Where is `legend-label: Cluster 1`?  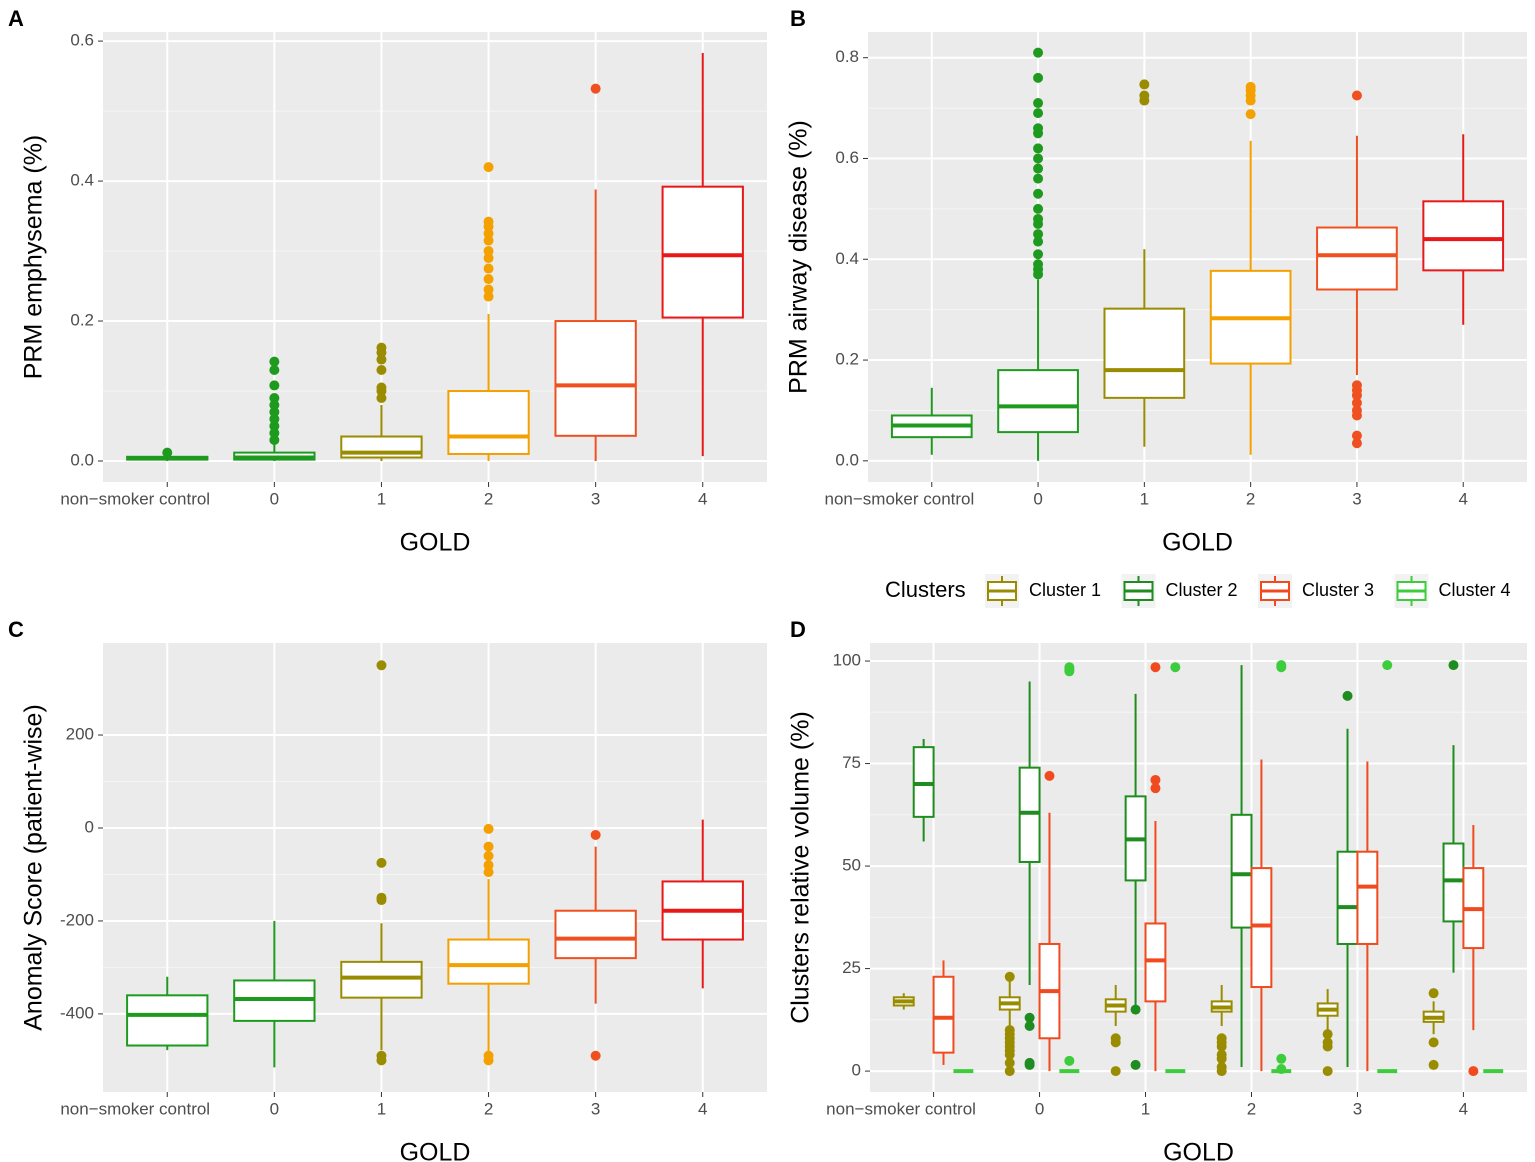
legend-label: Cluster 1 is located at coordinates (1065, 590).